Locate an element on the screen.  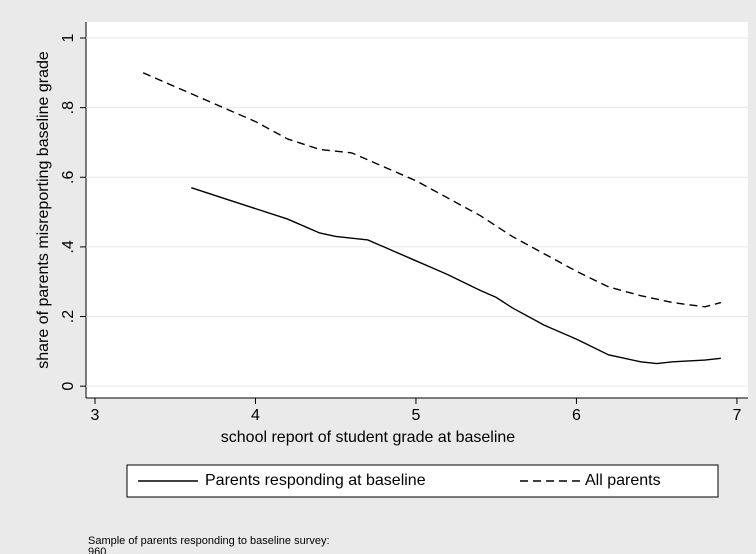
x-tick-label: 4 is located at coordinates (255, 415).